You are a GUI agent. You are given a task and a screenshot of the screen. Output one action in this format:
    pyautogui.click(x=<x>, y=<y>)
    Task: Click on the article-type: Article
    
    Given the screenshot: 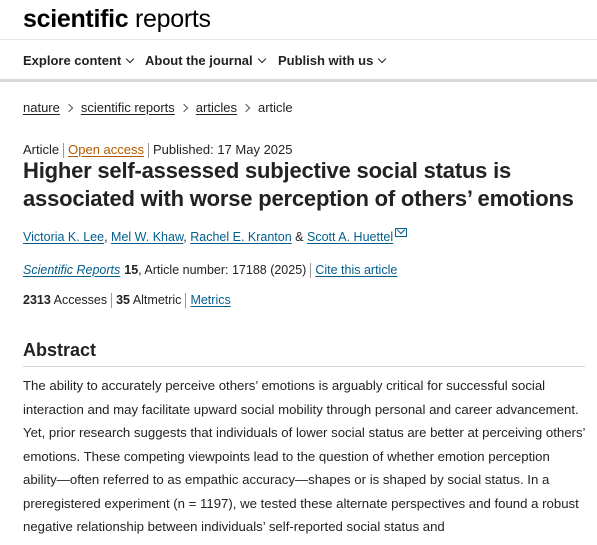 What is the action you would take?
    pyautogui.click(x=41, y=149)
    